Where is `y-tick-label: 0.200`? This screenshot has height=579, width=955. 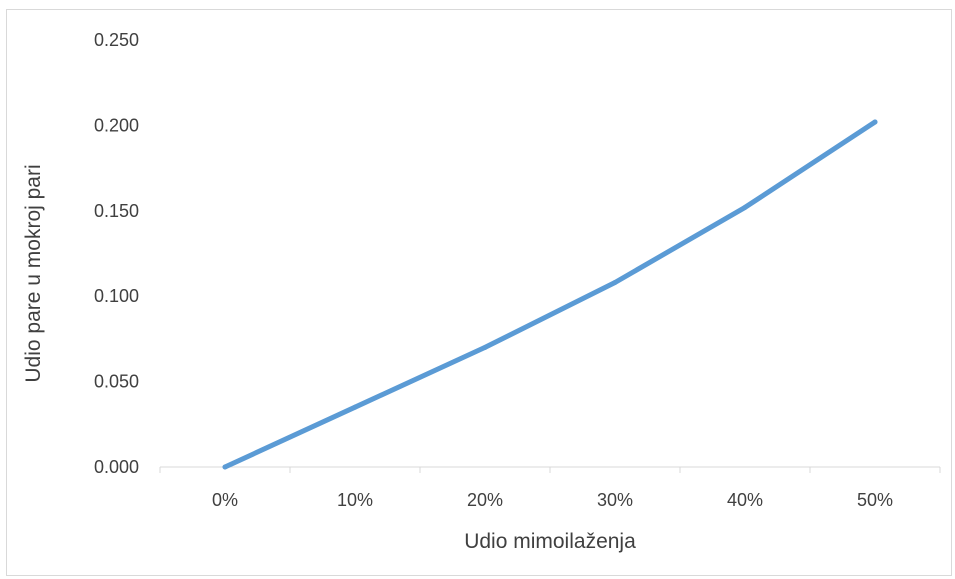 y-tick-label: 0.200 is located at coordinates (116, 125).